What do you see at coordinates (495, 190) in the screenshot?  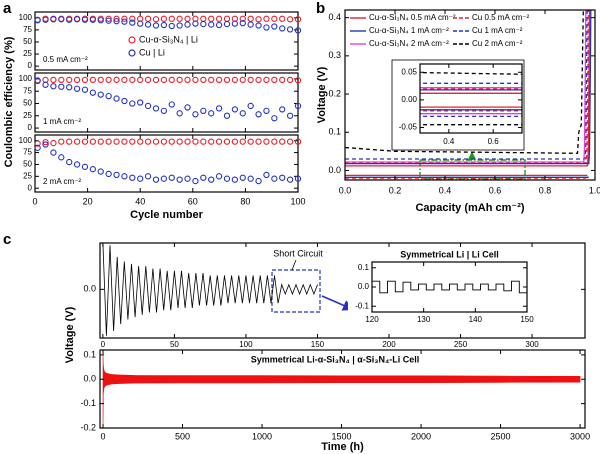 I see `x-tick-label: 0.6` at bounding box center [495, 190].